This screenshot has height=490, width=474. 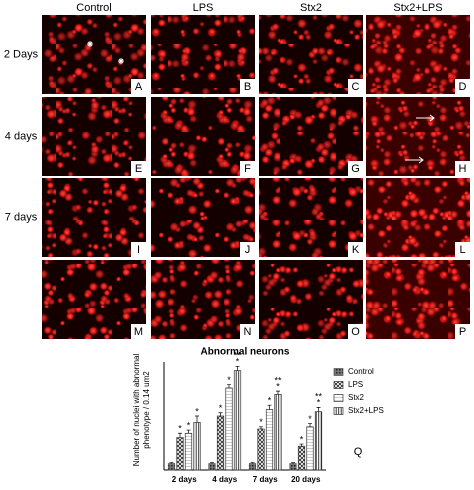 I want to click on panel-letter: K, so click(x=356, y=250).